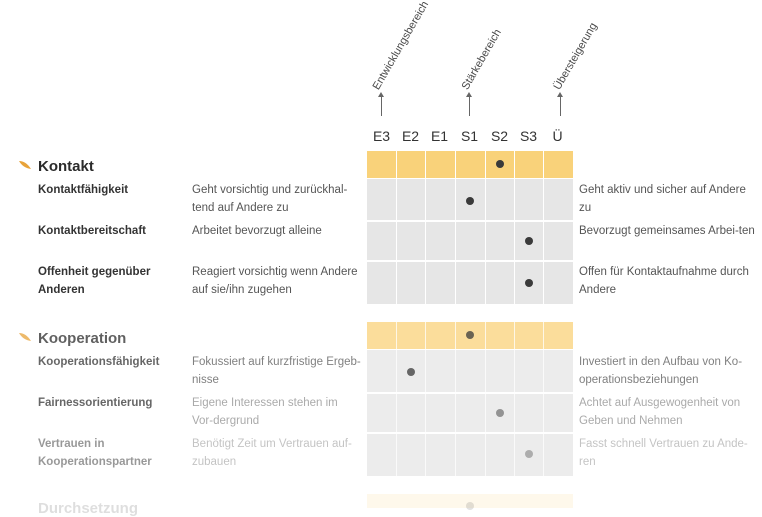  I want to click on row-low-description: Arbeitet bevorzugt alleine, so click(257, 231).